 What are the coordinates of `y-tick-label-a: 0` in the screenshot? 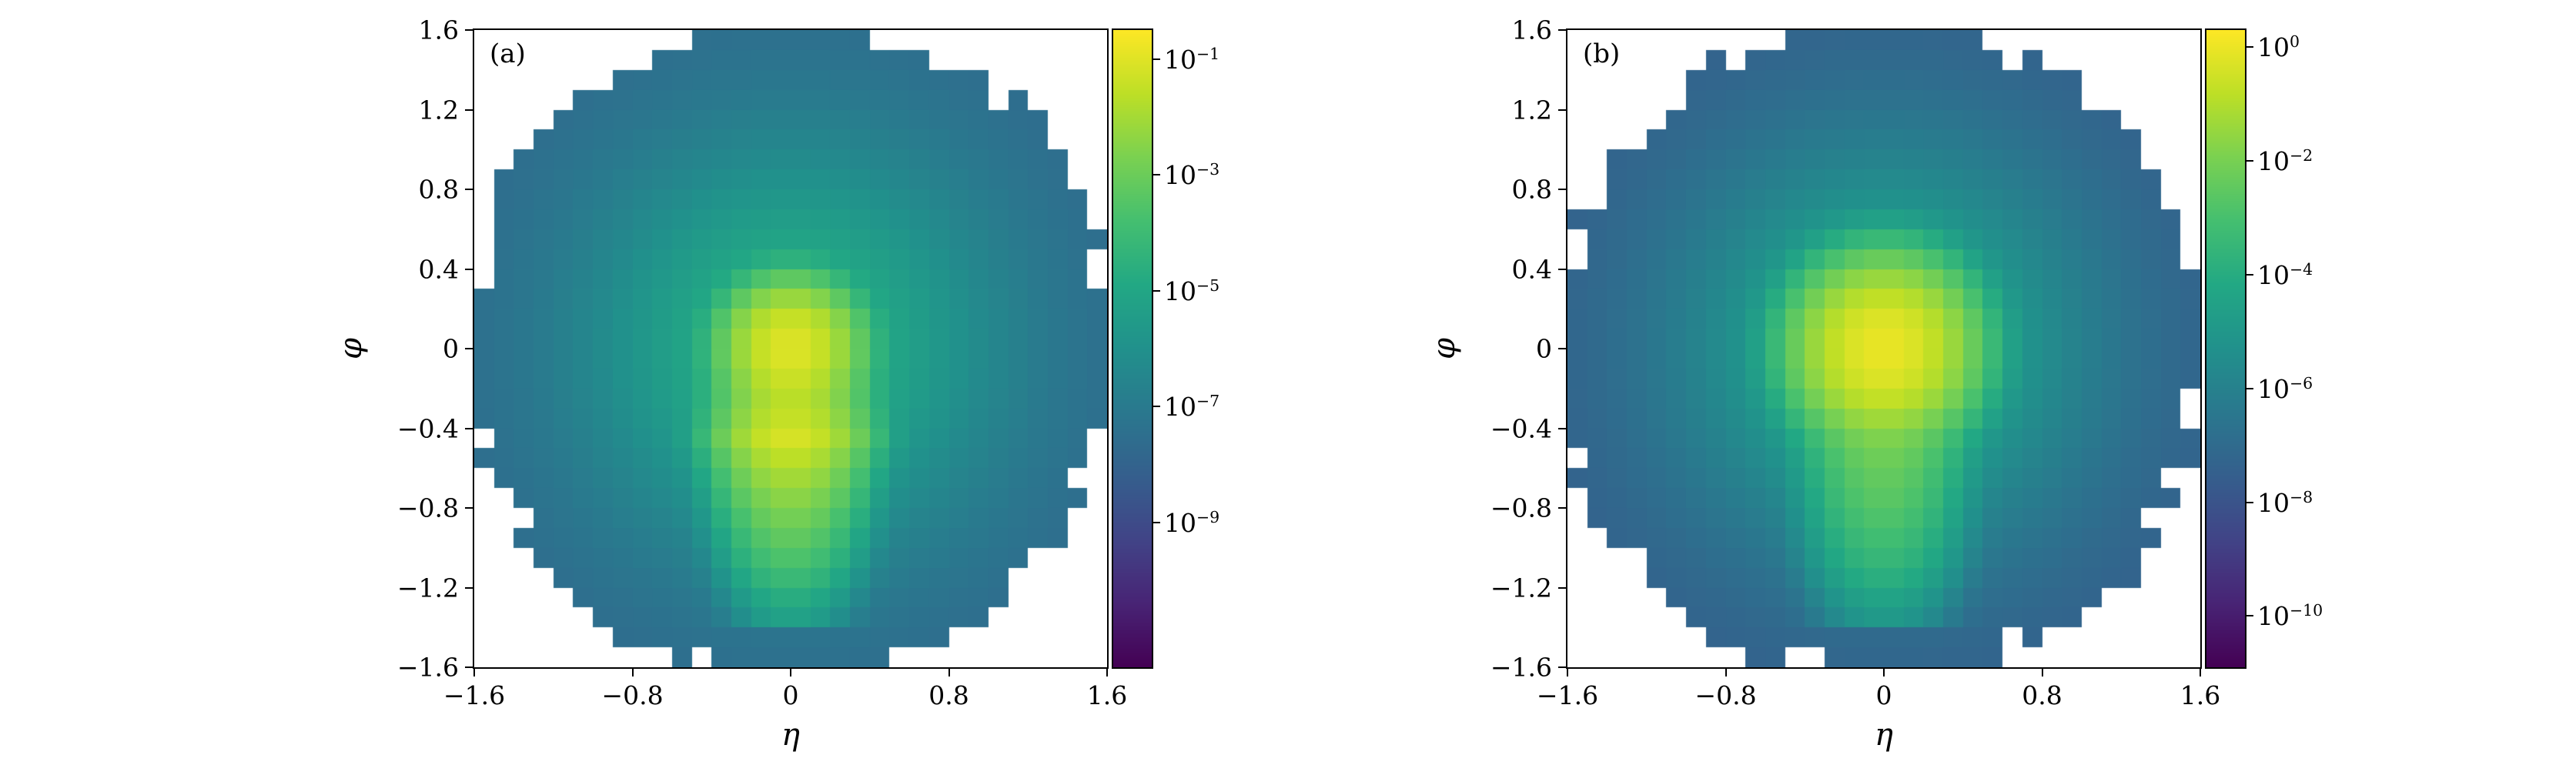 It's located at (451, 348).